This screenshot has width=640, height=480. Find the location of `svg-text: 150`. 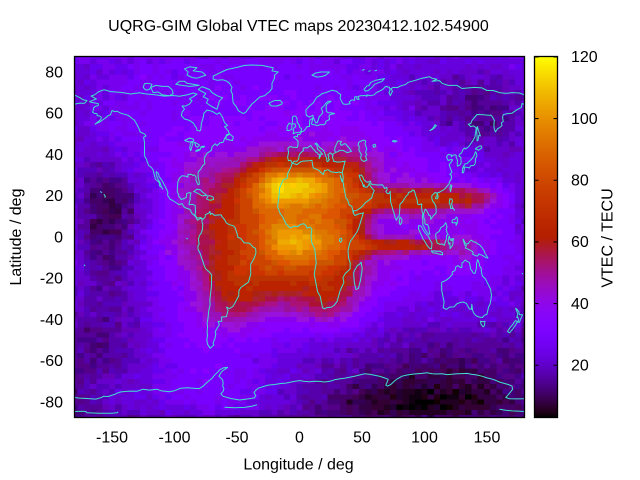

svg-text: 150 is located at coordinates (487, 438).